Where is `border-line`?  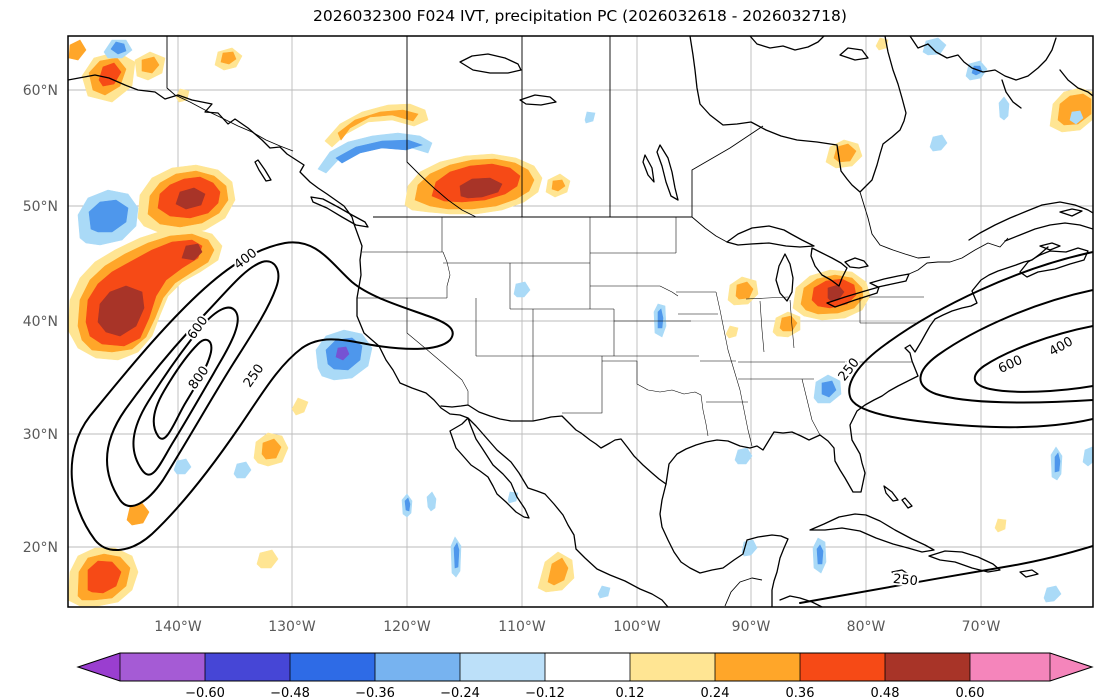
border-line is located at coordinates (691, 245).